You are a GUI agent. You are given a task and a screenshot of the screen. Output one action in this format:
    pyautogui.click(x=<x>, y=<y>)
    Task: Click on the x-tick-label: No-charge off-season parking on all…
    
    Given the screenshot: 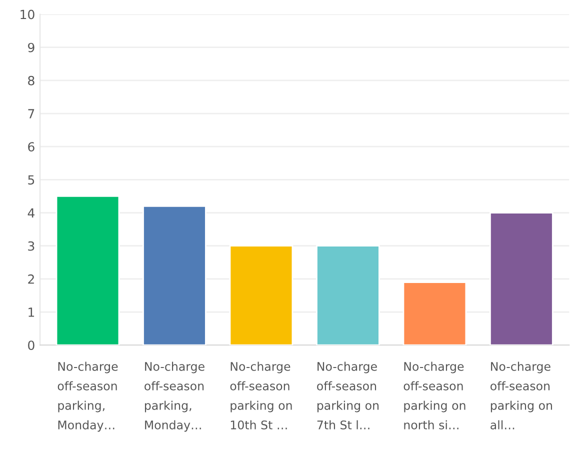 What is the action you would take?
    pyautogui.click(x=521, y=396)
    